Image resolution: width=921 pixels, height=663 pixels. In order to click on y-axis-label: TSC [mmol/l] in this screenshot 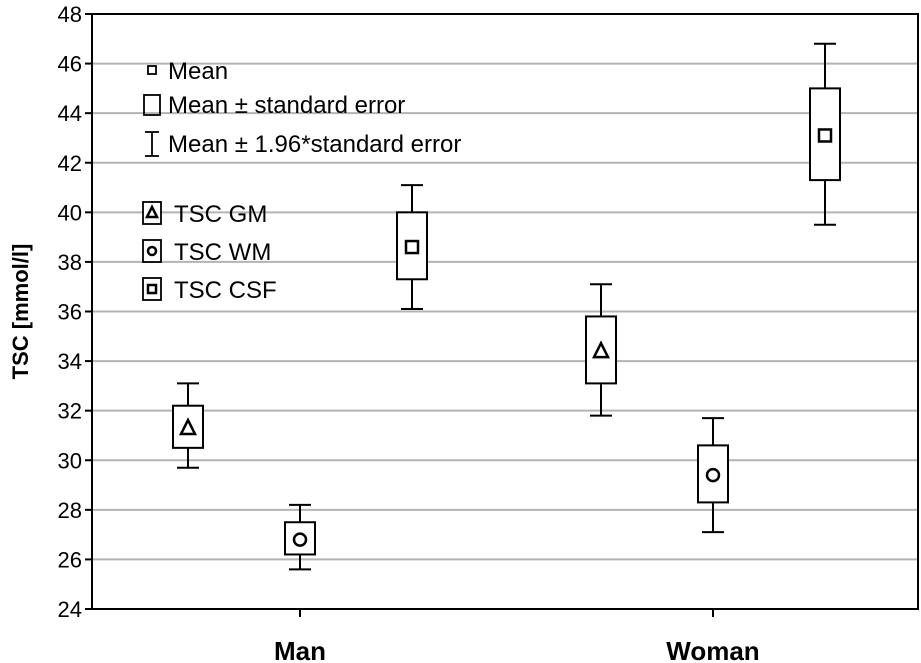, I will do `click(20, 312)`.